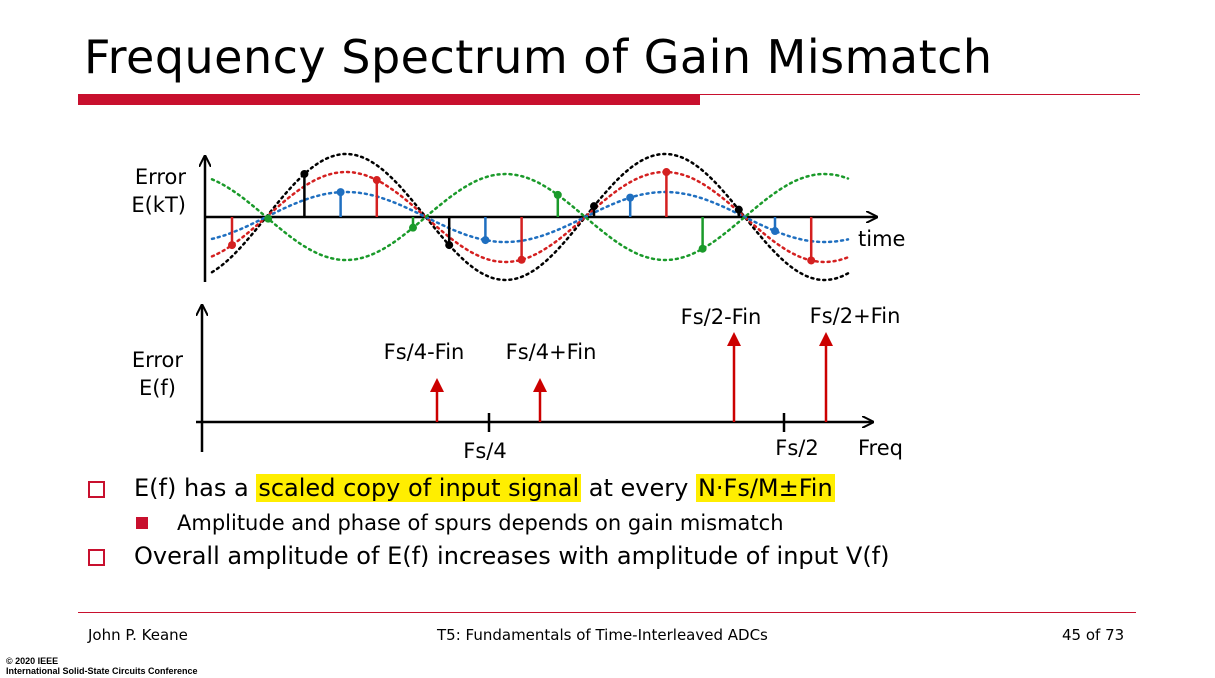  What do you see at coordinates (538, 57) in the screenshot?
I see `slide-title: Frequency Spectrum of Gain Mismatch` at bounding box center [538, 57].